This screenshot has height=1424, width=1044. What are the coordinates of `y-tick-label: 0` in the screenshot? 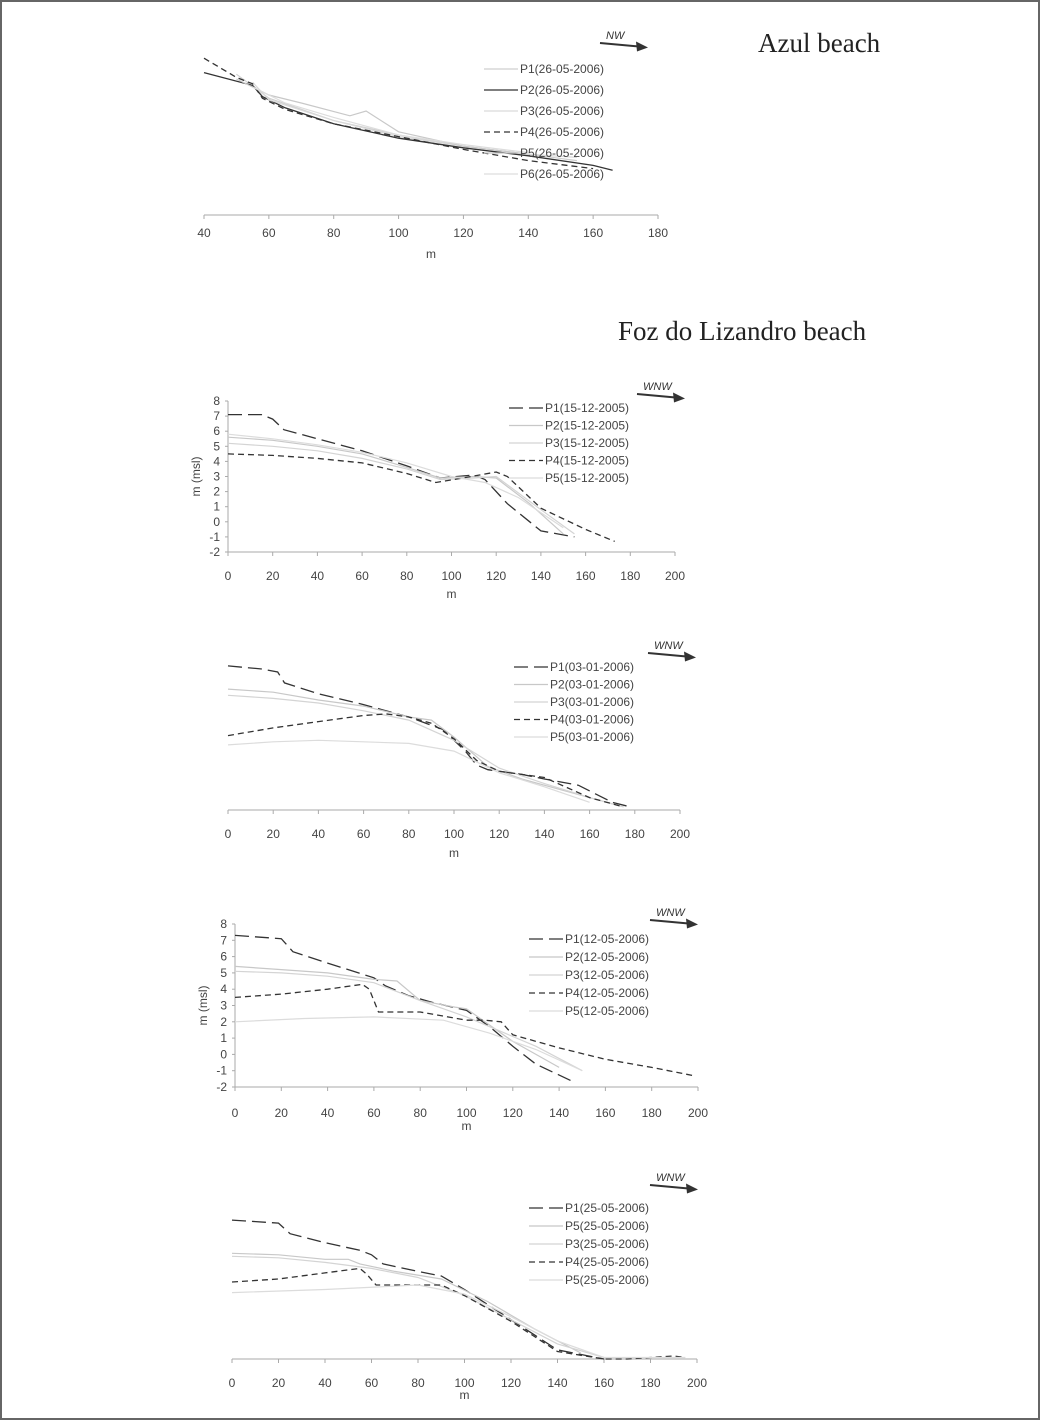 It's located at (216, 522).